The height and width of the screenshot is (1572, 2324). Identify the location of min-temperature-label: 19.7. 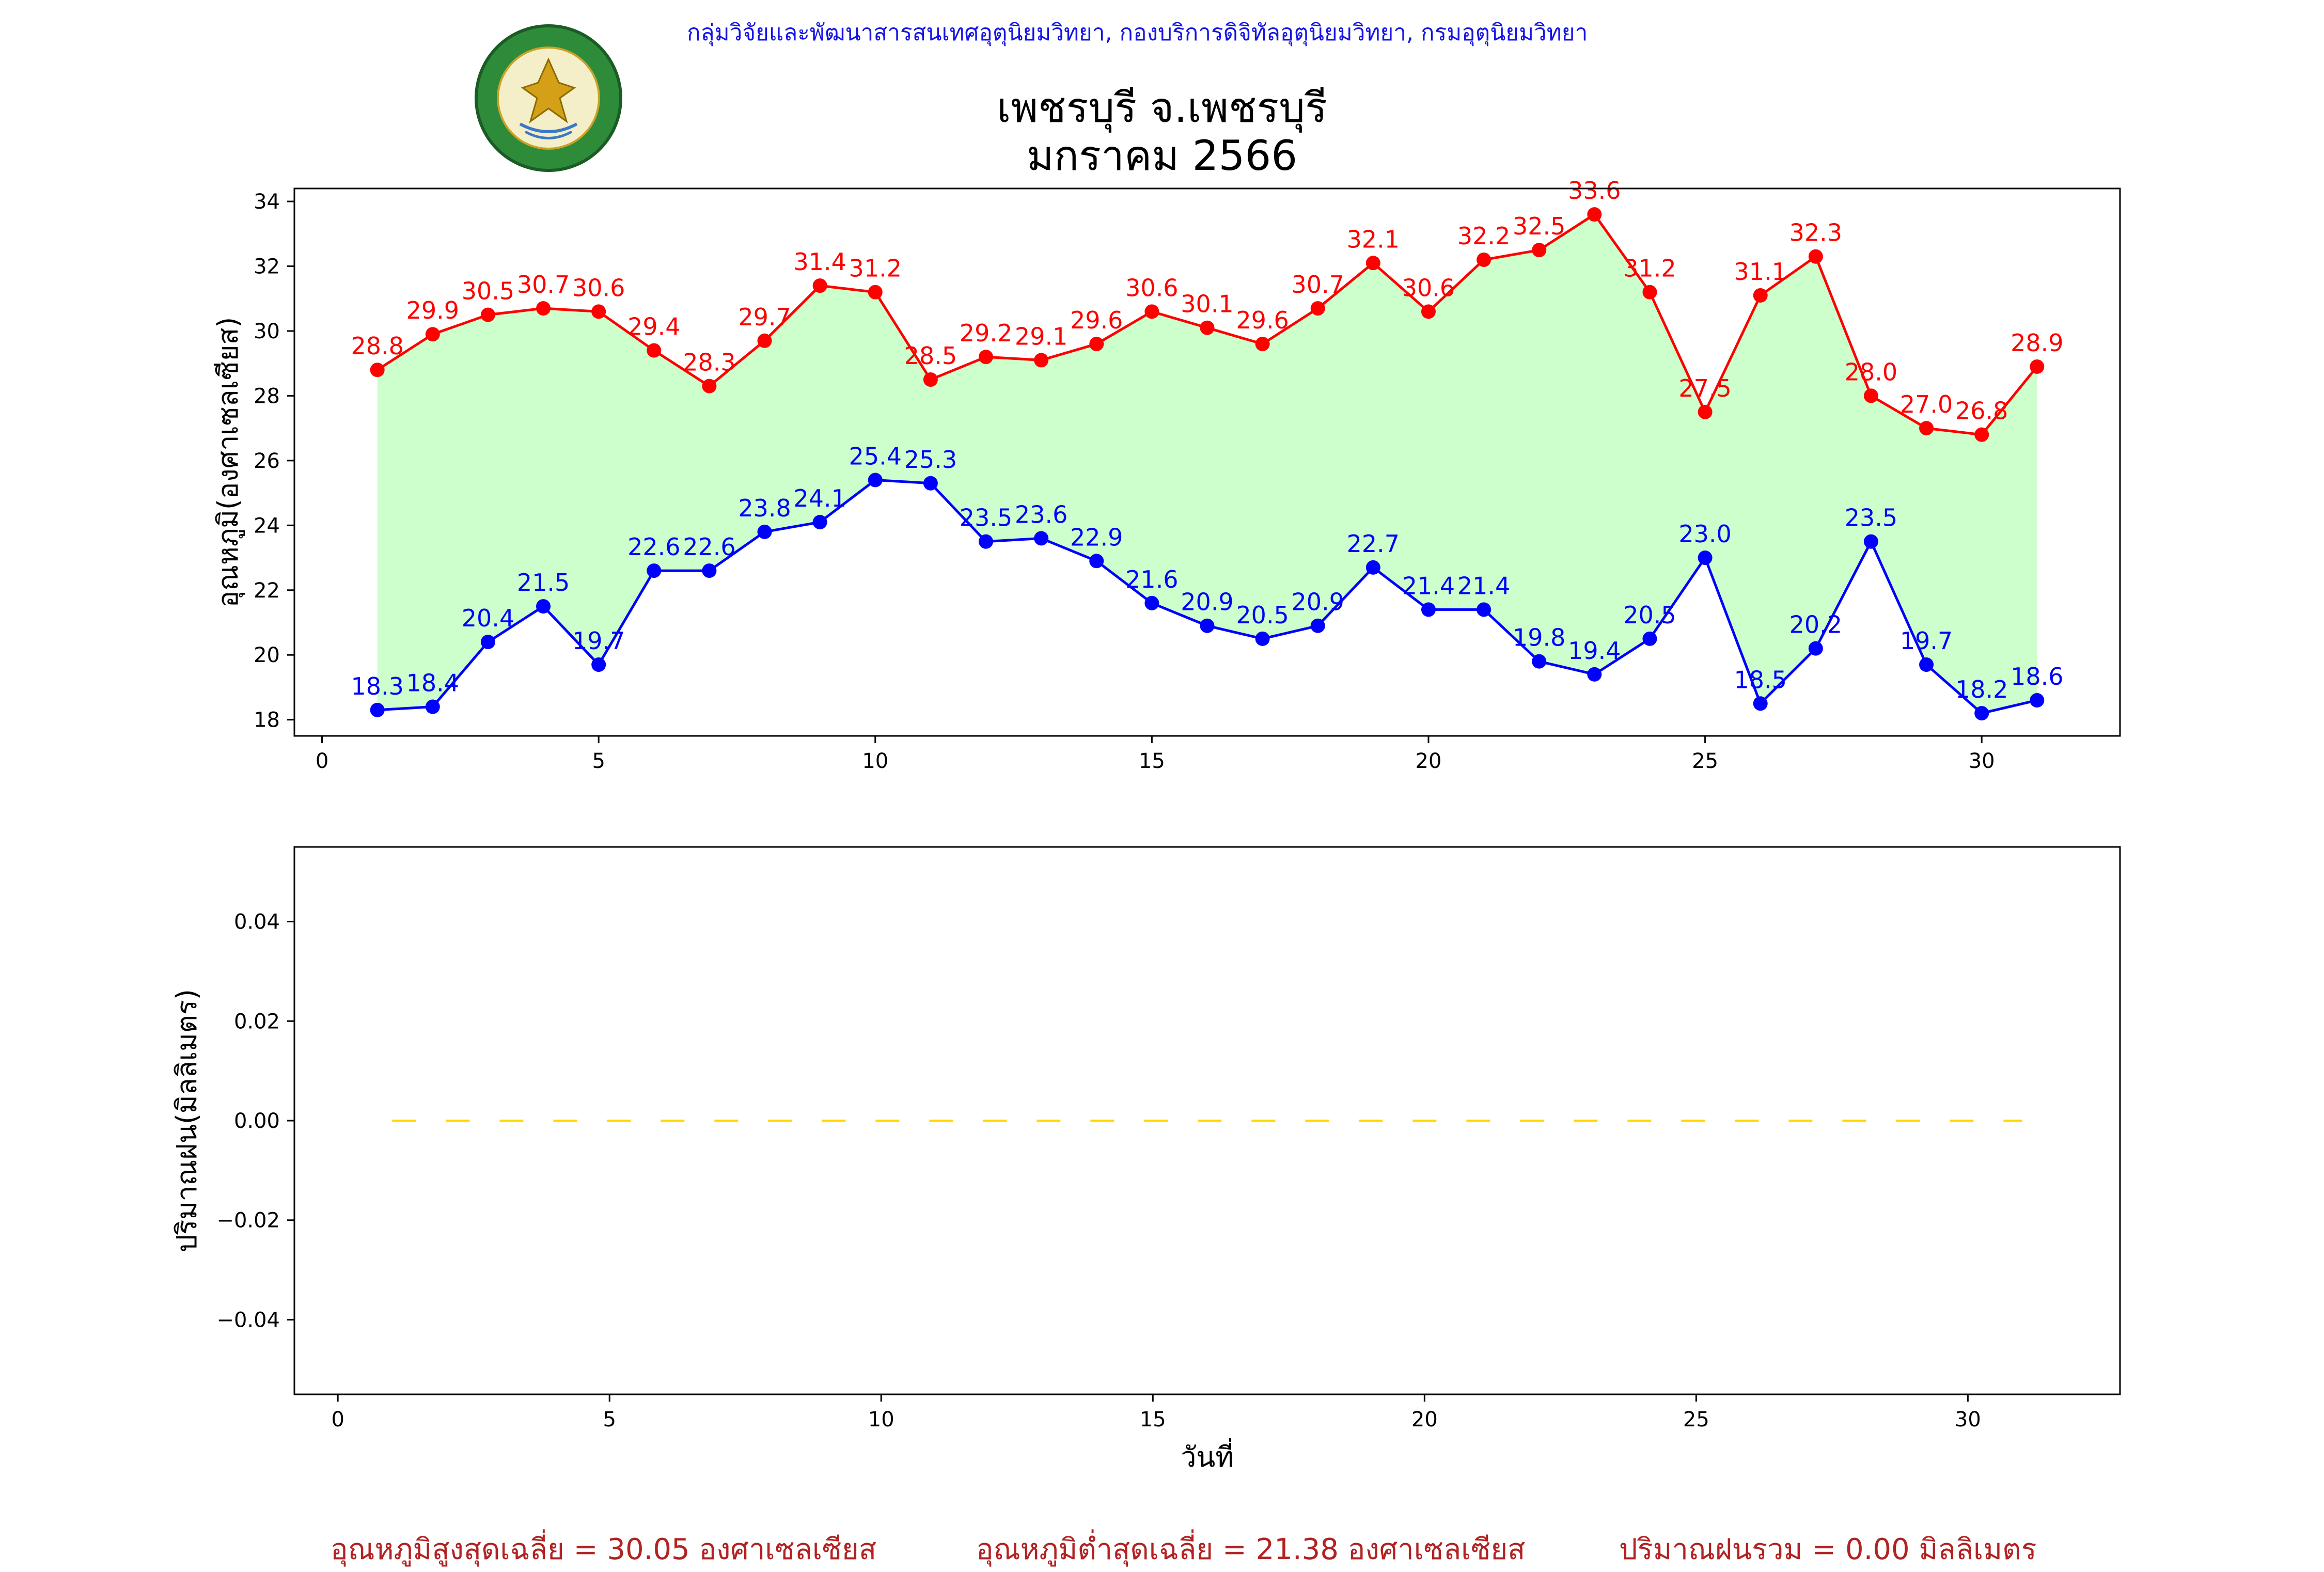
(598, 641).